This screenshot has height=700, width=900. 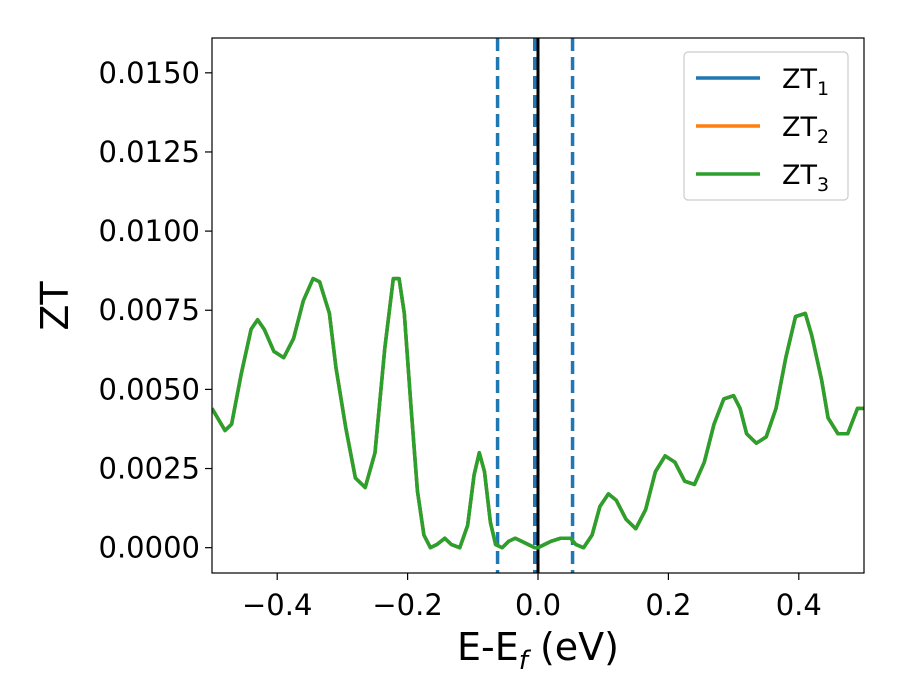 I want to click on x-axis-ticks: −0.4 −0.2 0.0 0.2 0.4, so click(x=532, y=597).